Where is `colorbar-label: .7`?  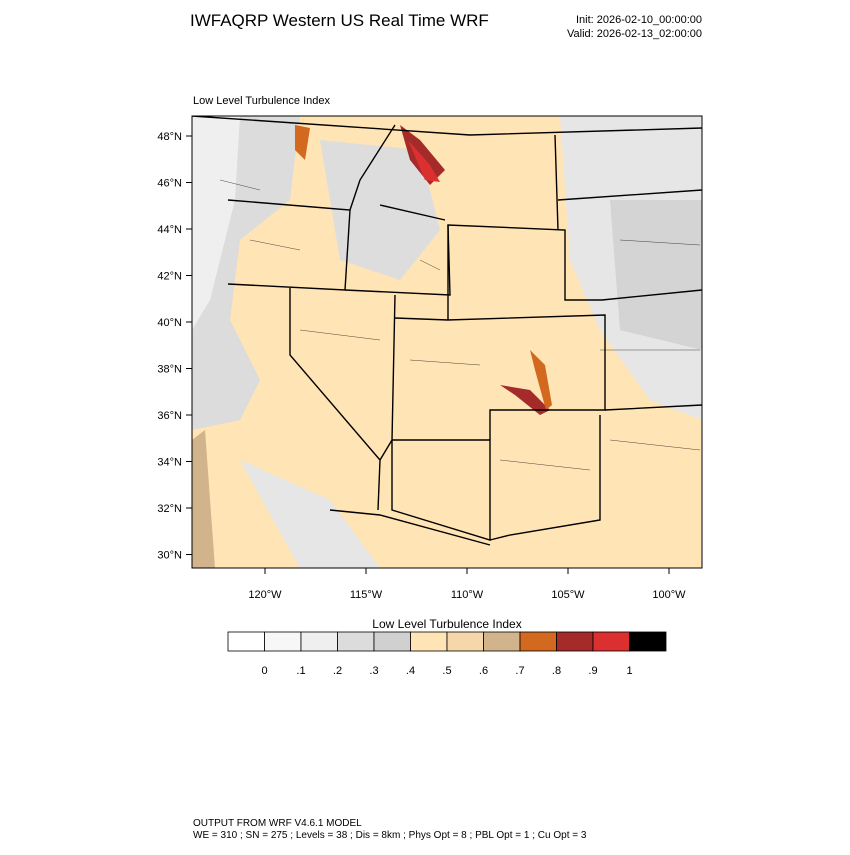 colorbar-label: .7 is located at coordinates (519, 671).